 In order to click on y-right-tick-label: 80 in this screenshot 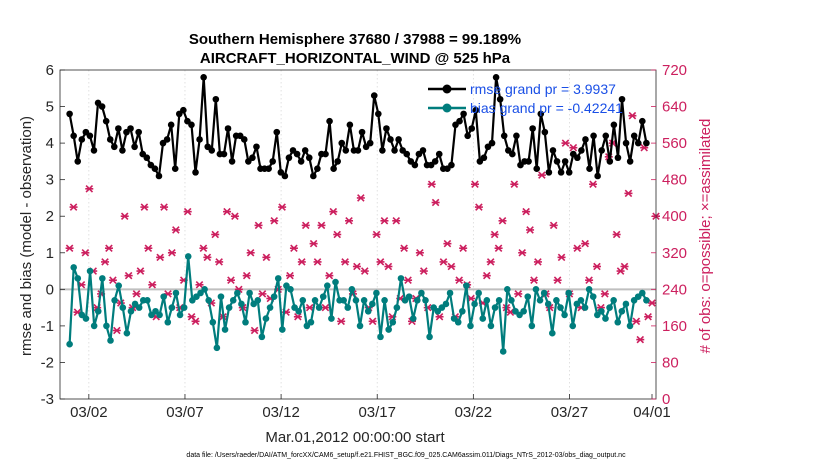, I will do `click(670, 362)`.